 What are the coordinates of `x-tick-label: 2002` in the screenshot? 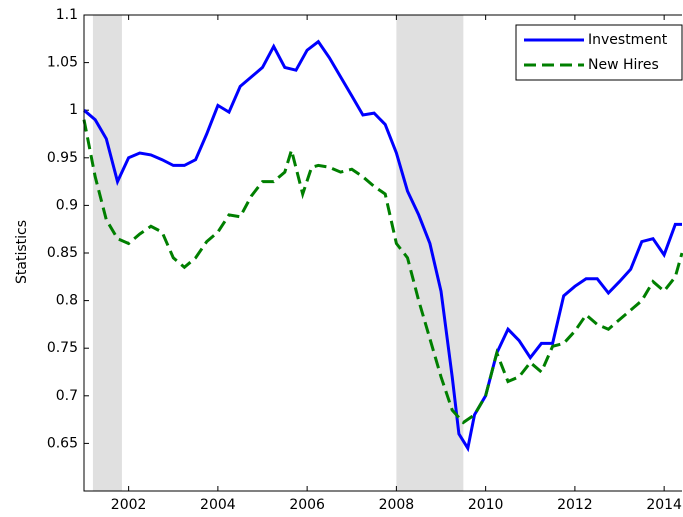 It's located at (129, 505).